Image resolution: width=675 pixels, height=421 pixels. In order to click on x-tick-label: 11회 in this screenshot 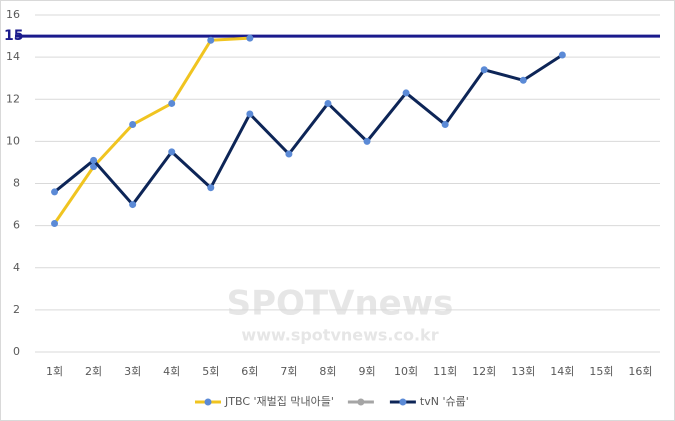, I will do `click(445, 371)`.